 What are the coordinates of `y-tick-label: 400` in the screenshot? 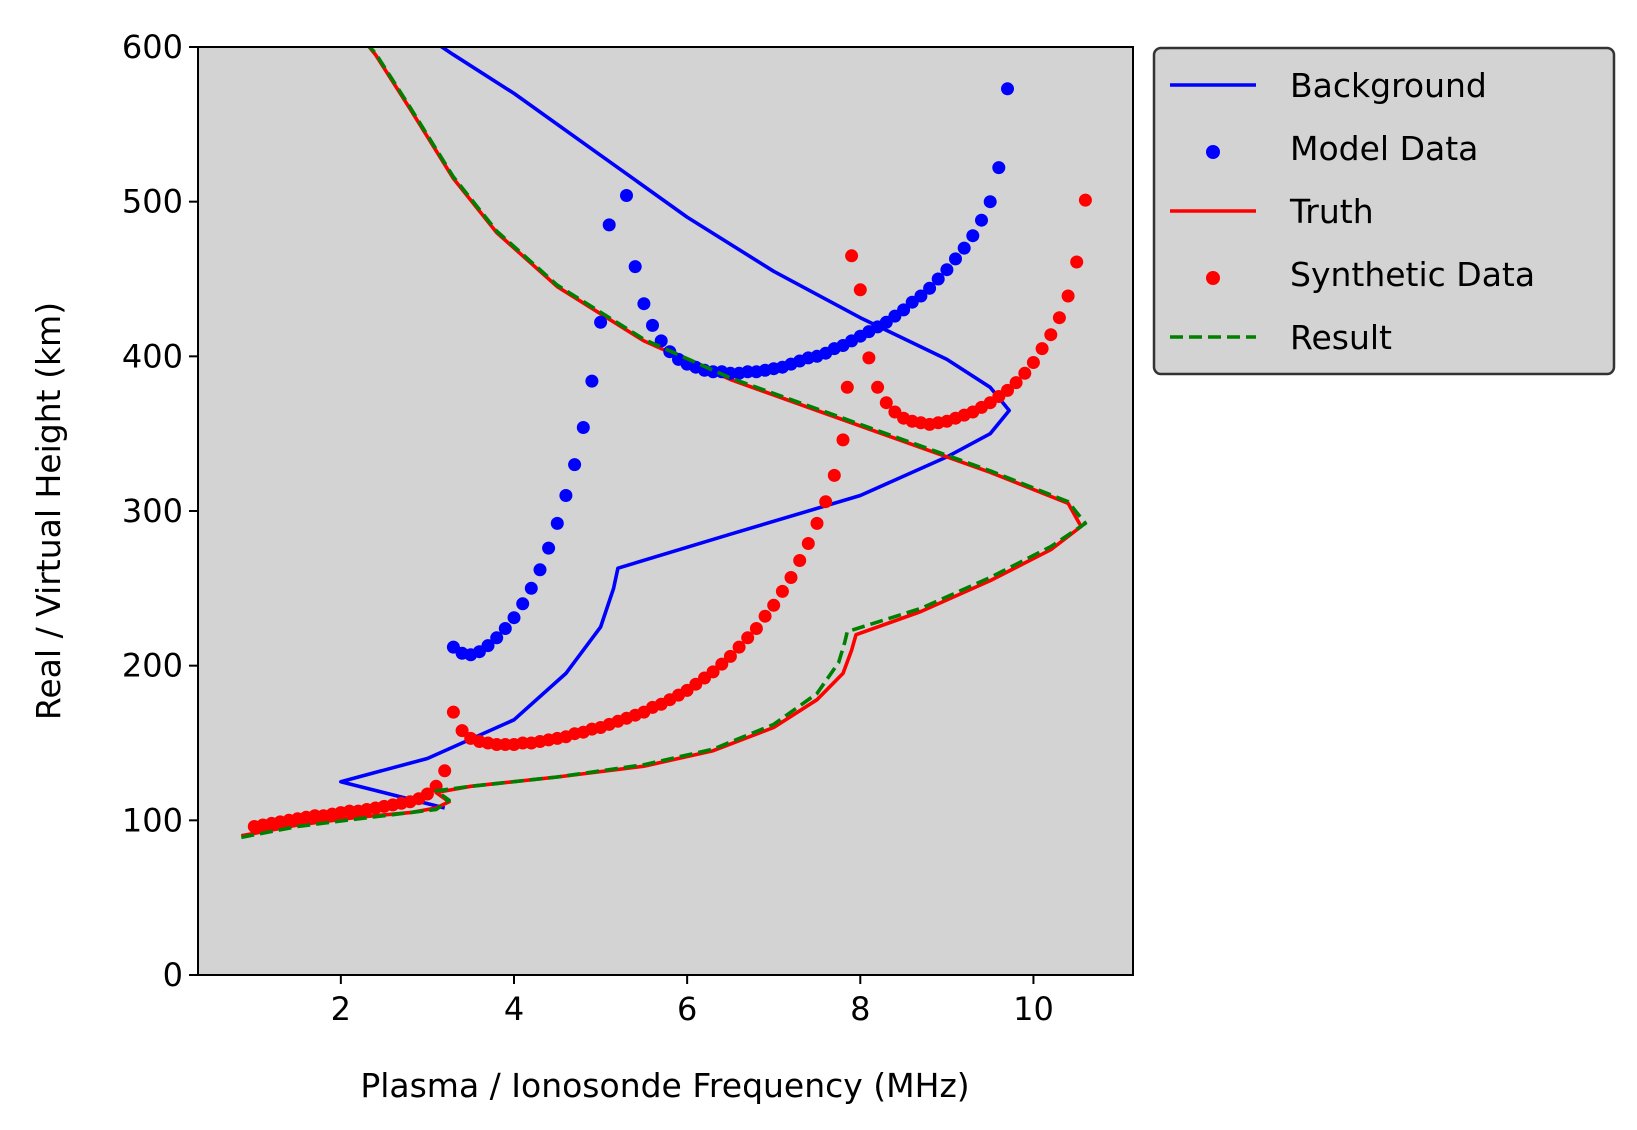 It's located at (152, 356).